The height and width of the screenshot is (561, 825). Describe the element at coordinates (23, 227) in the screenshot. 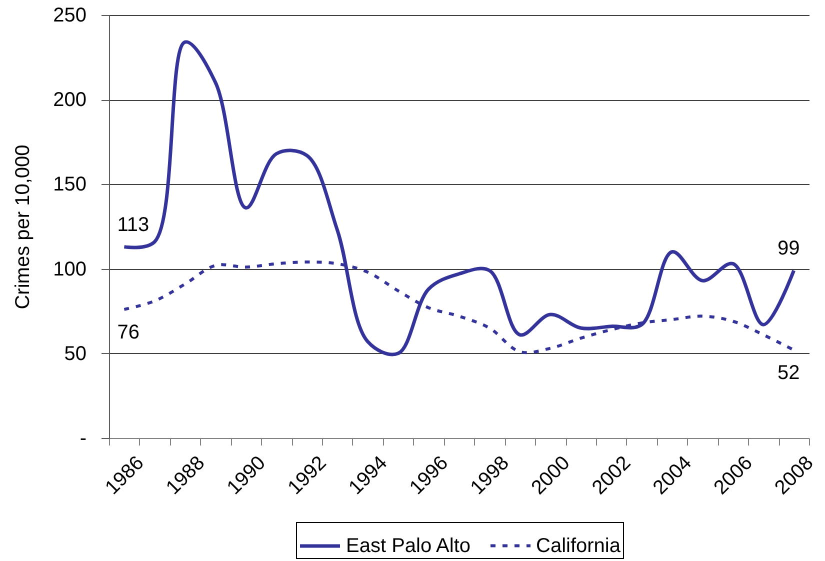

I see `y-axis-title: Crimes per 10,000` at that location.